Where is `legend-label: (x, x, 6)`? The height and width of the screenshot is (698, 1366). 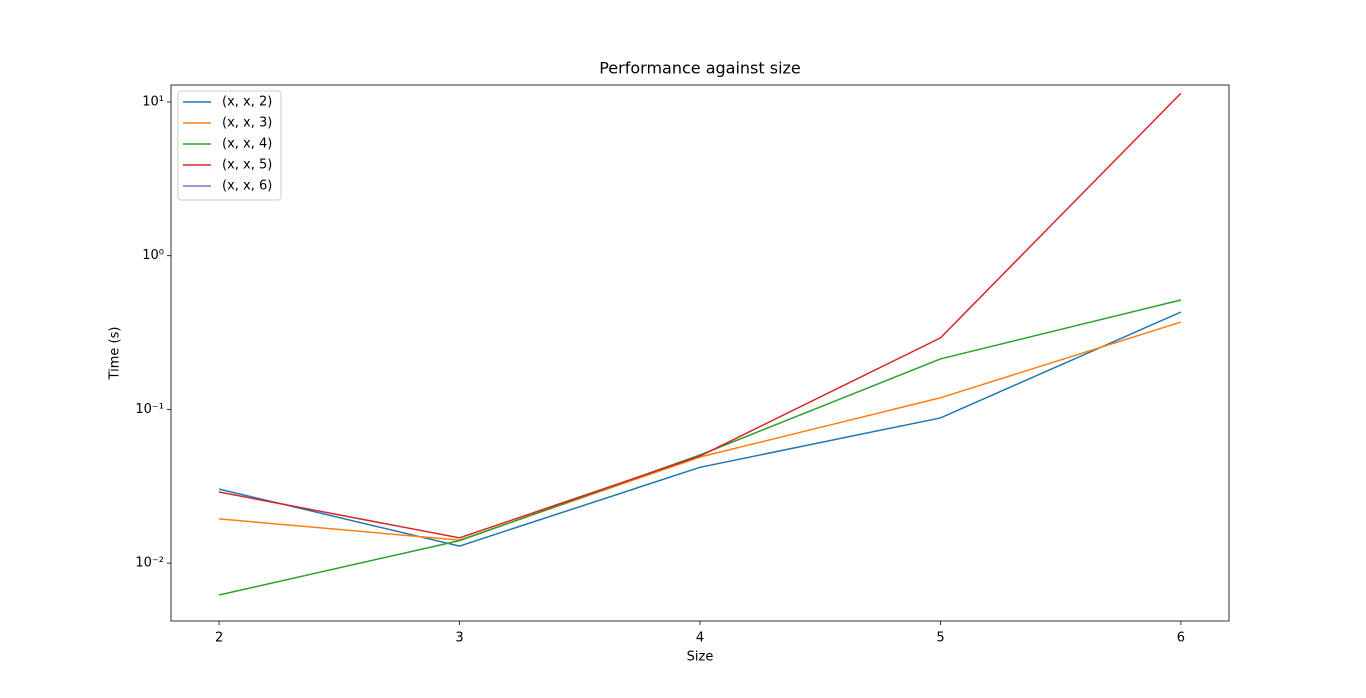 legend-label: (x, x, 6) is located at coordinates (247, 186).